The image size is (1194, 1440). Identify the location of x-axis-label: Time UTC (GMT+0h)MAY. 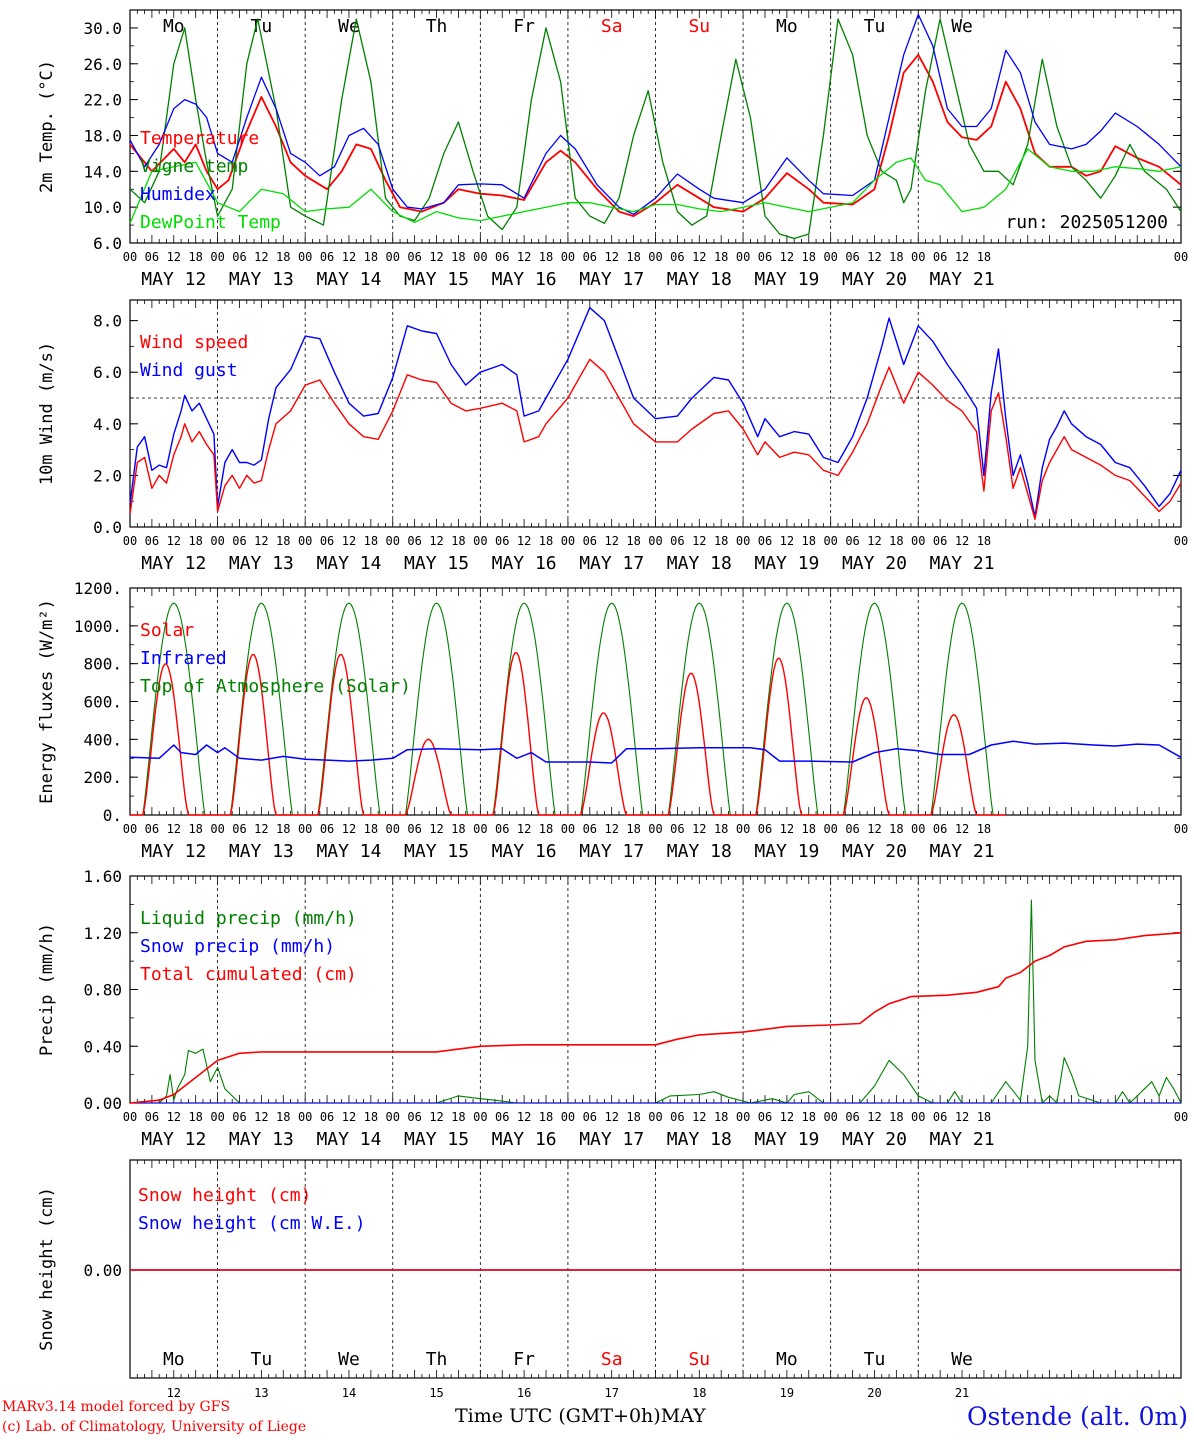
(580, 1416).